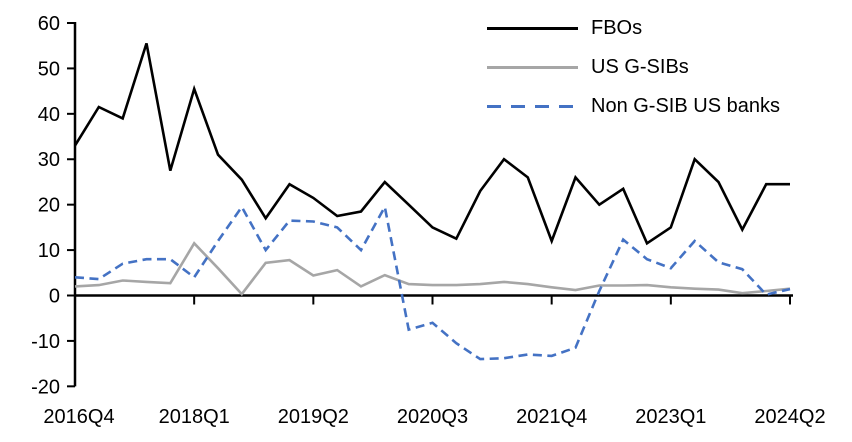 Image resolution: width=852 pixels, height=442 pixels. Describe the element at coordinates (49, 206) in the screenshot. I see `y-tick-label: 20` at that location.